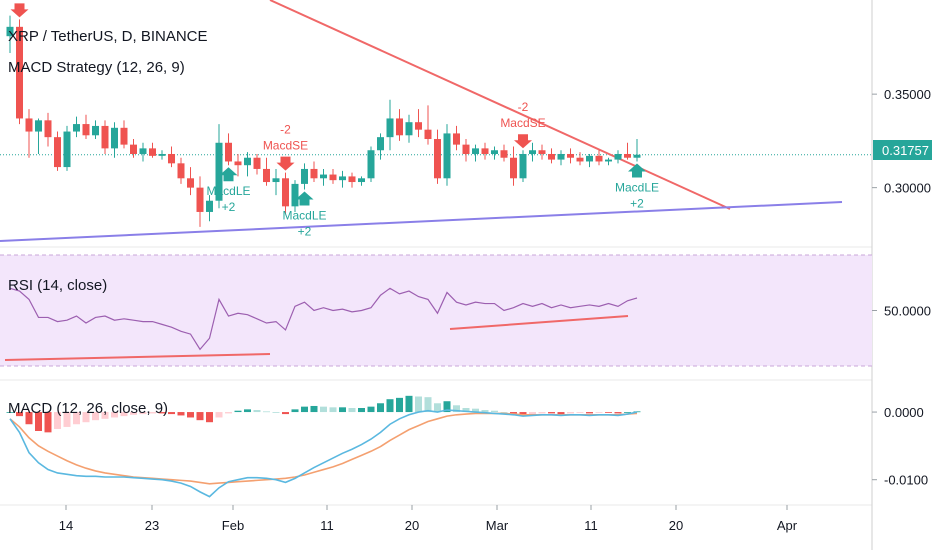 The height and width of the screenshot is (550, 932). What do you see at coordinates (901, 287) in the screenshot?
I see `price-axis: 0.35000 0.30000 50.0000 0.0000 -0.0100` at bounding box center [901, 287].